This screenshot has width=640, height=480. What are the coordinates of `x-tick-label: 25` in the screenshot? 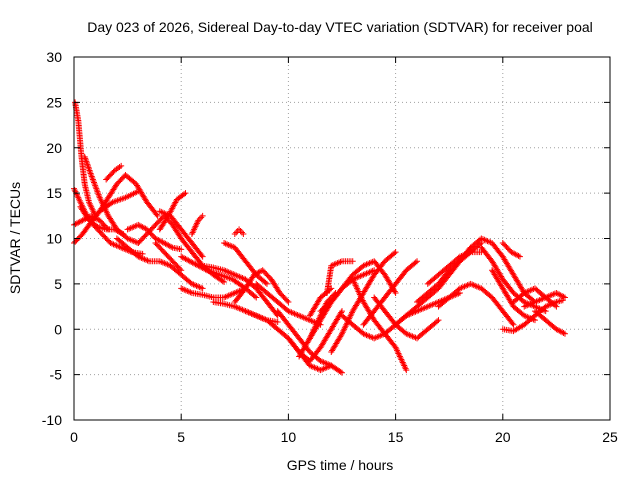 It's located at (610, 437).